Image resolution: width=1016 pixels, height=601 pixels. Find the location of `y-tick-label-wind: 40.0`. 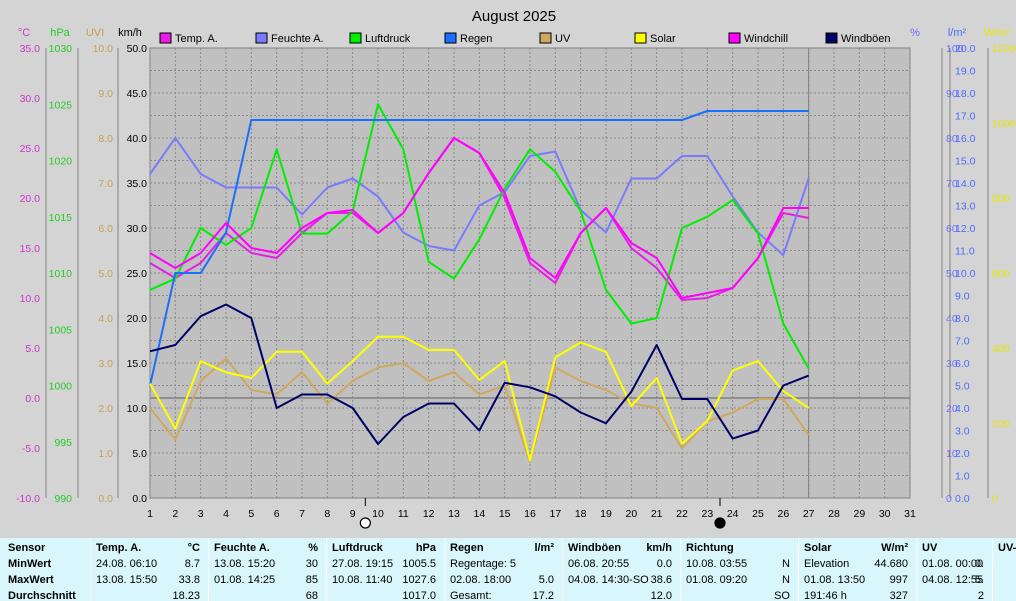

y-tick-label-wind: 40.0 is located at coordinates (137, 139).